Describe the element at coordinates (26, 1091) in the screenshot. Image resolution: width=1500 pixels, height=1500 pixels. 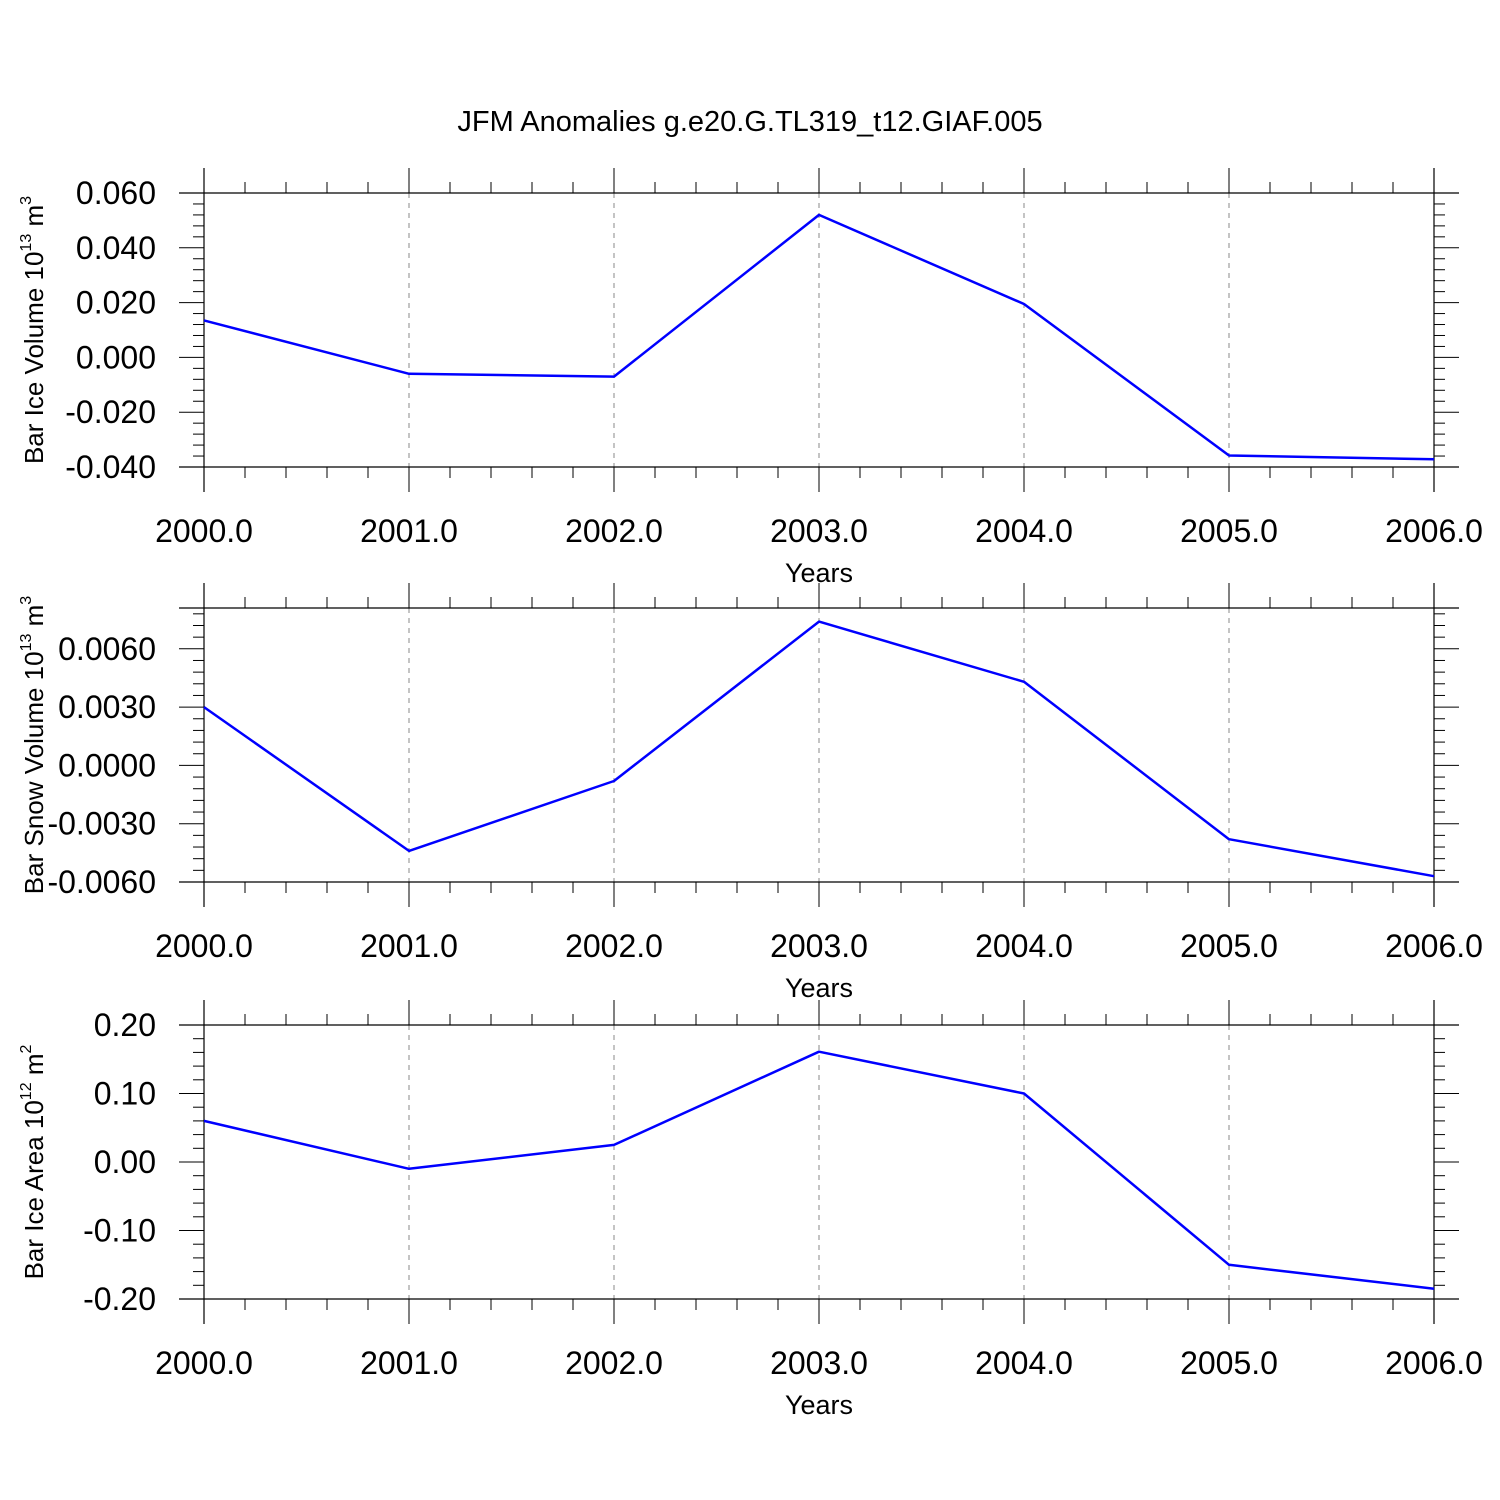
I see `y-axis-title-exponent: 12` at that location.